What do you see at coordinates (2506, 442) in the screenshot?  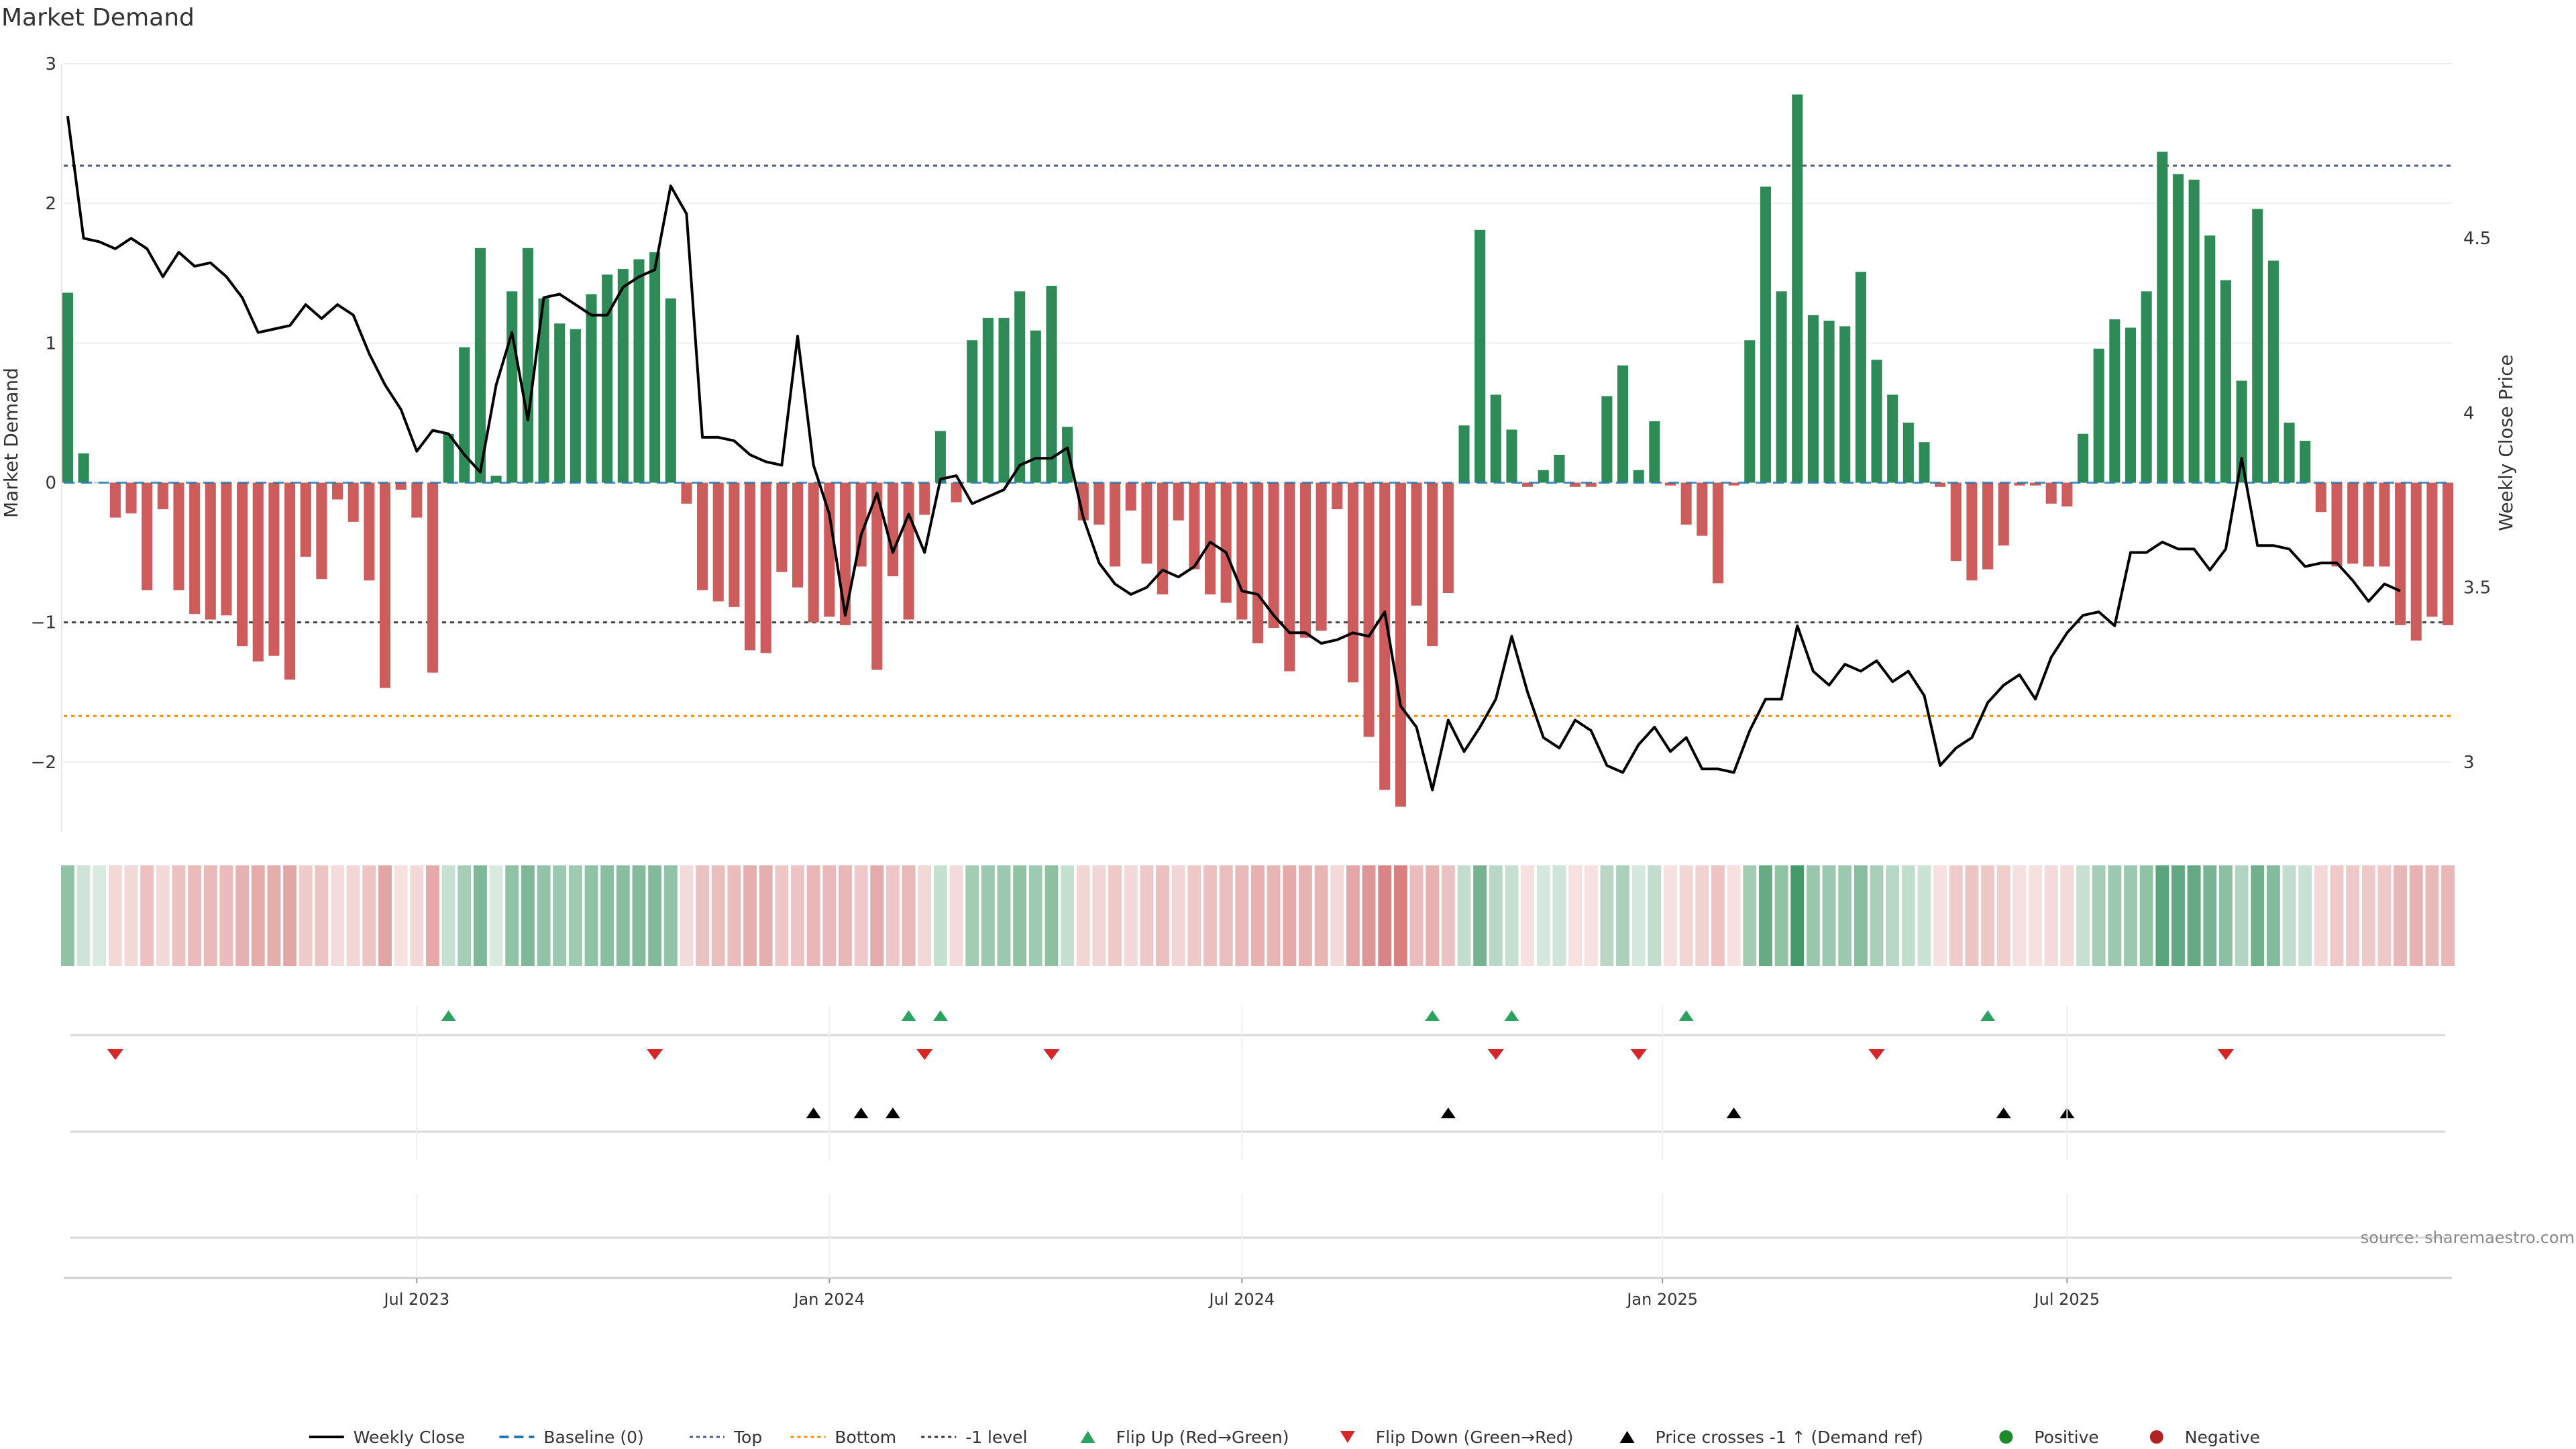 I see `y2-axis-label: Weekly Close Price` at bounding box center [2506, 442].